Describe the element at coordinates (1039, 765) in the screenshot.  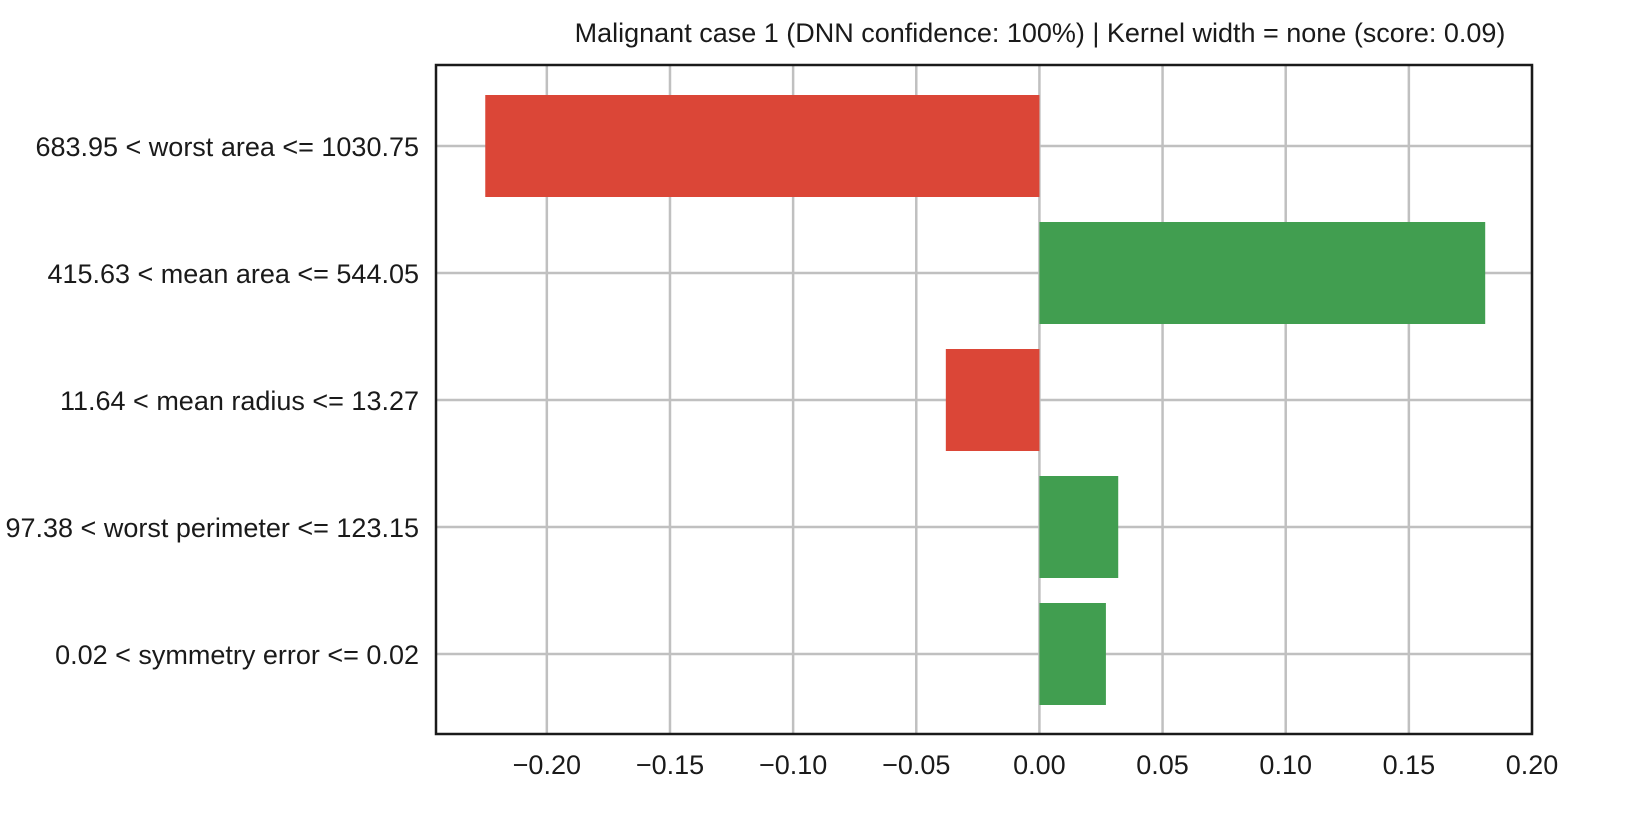
I see `x-tick-label: 0.00` at that location.